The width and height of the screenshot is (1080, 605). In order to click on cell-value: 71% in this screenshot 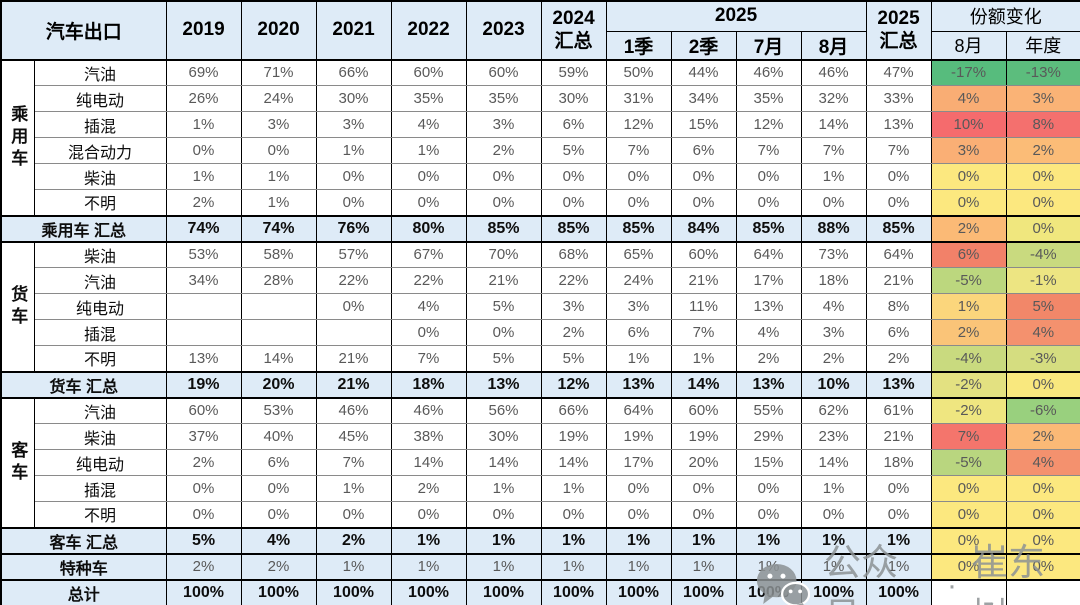, I will do `click(278, 72)`.